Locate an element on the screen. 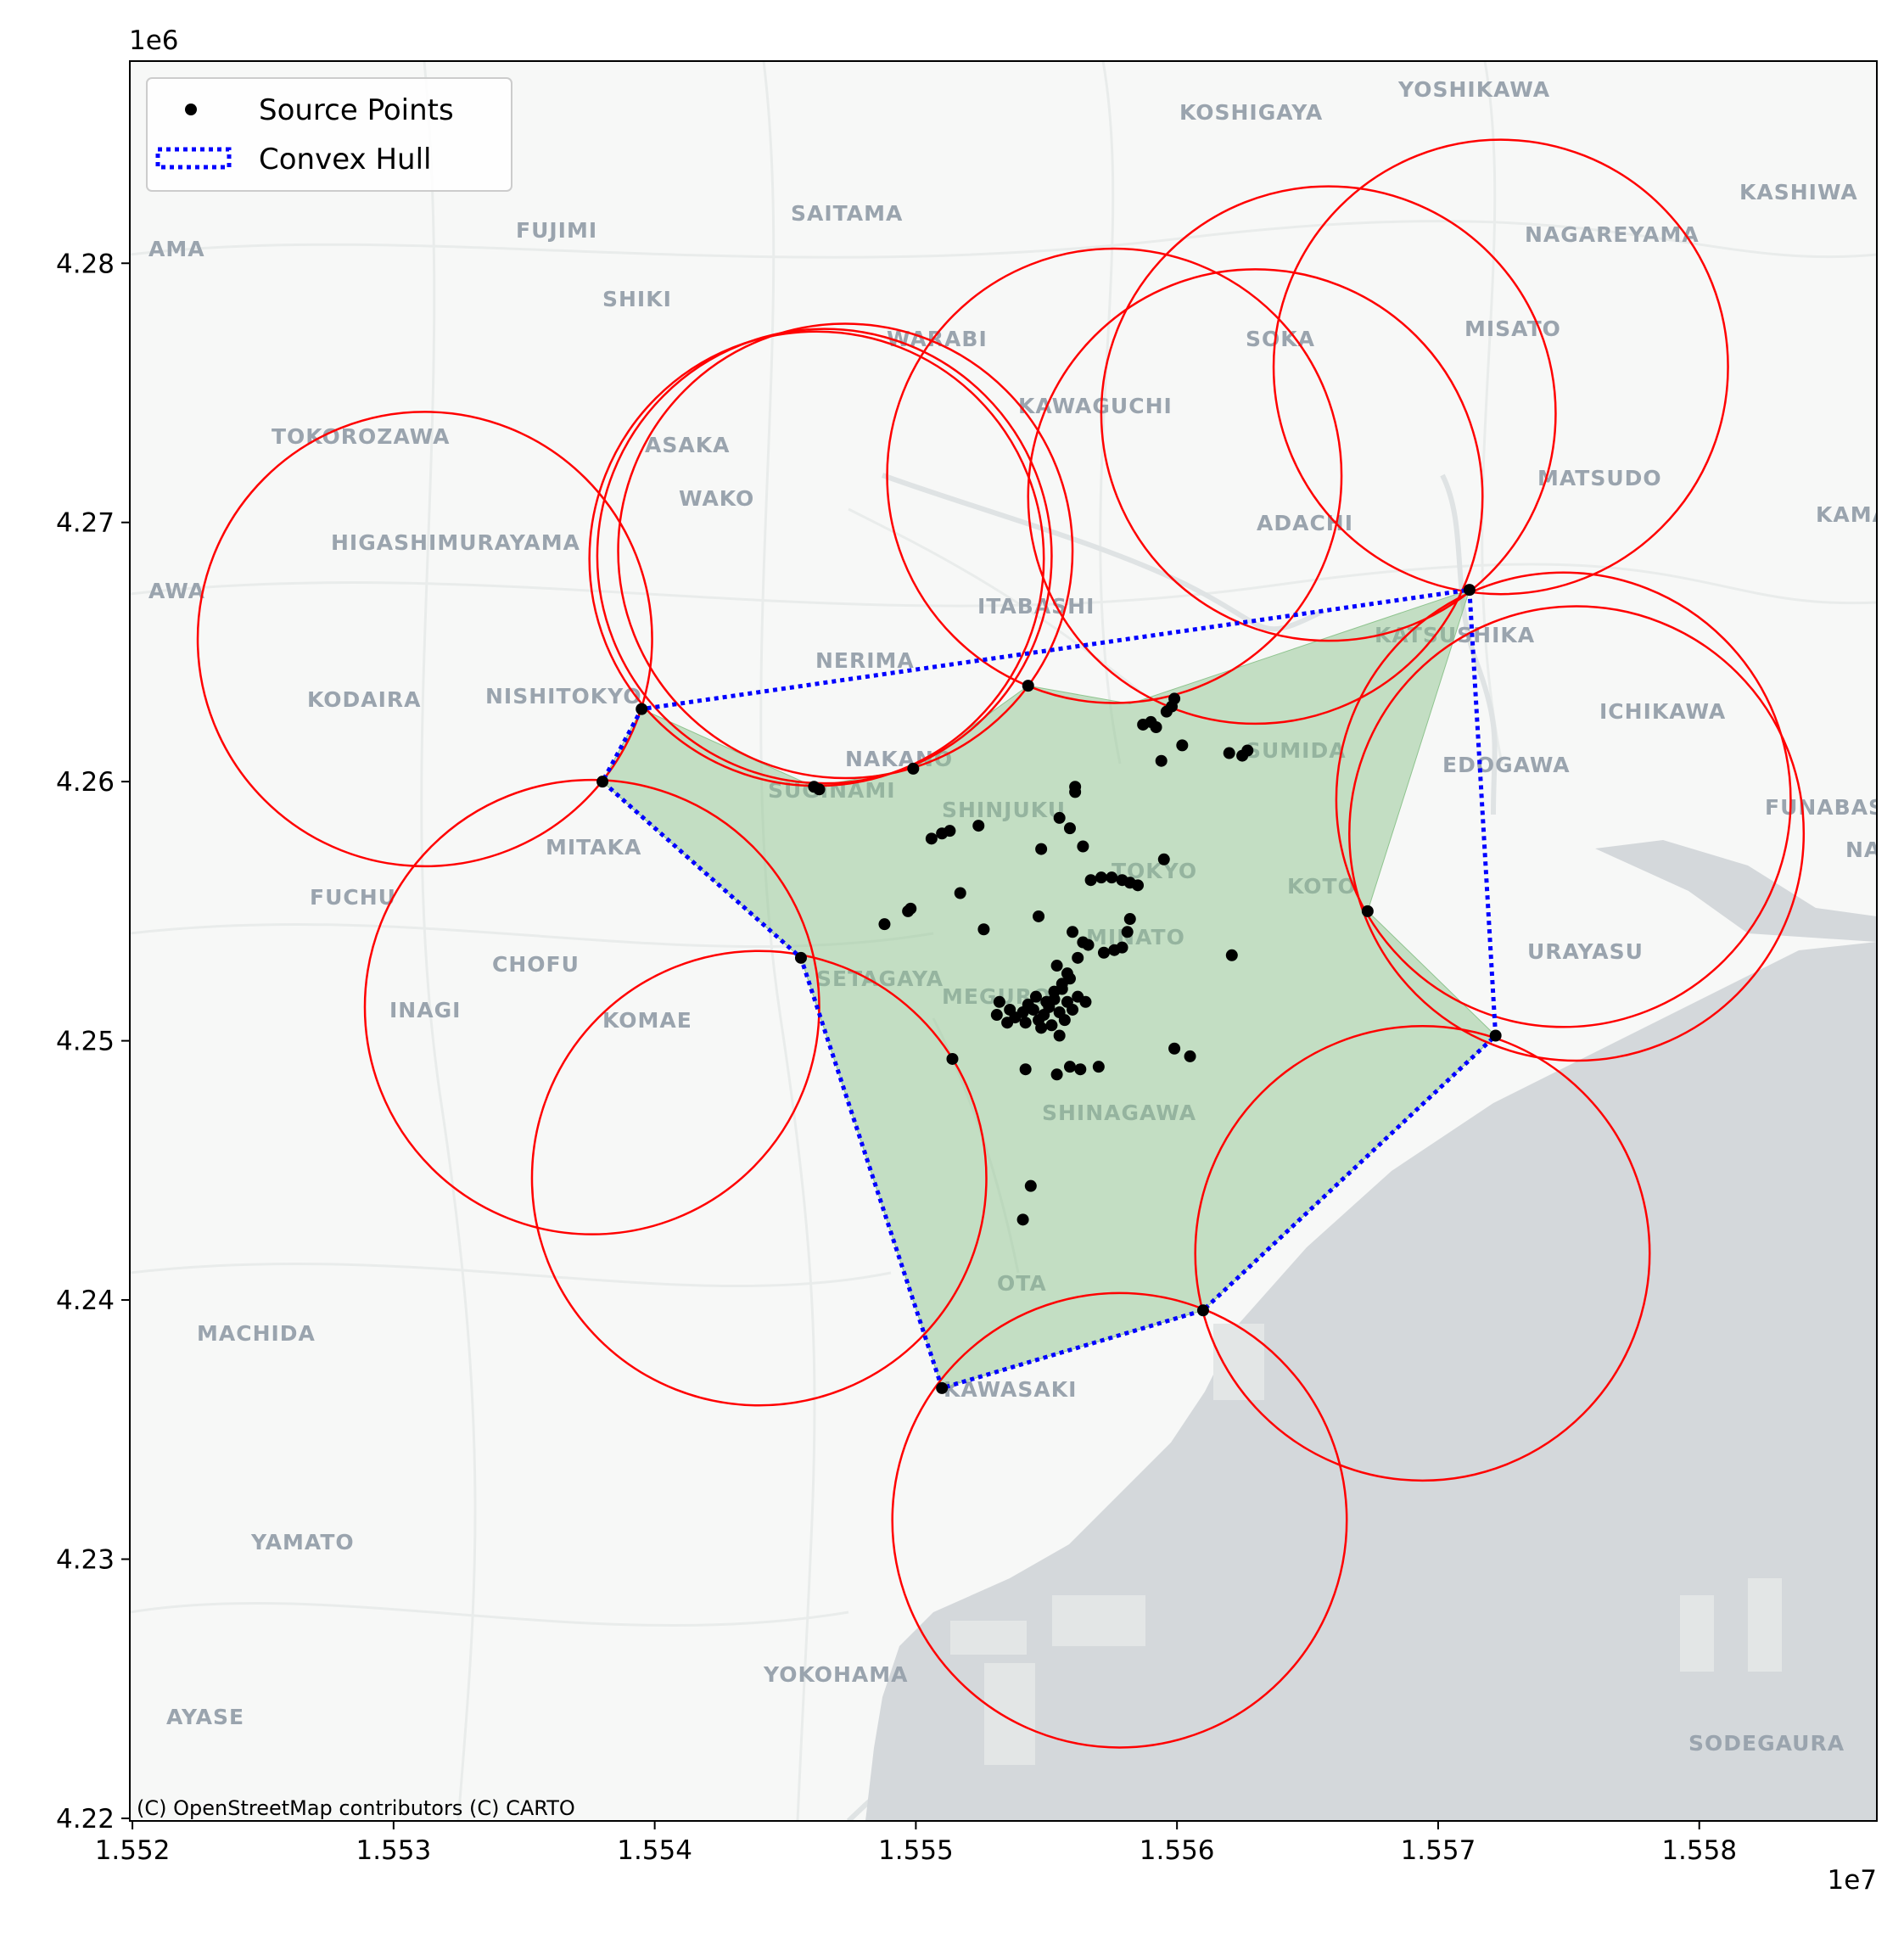 The height and width of the screenshot is (1955, 1904). y-tick-label: 4.28 is located at coordinates (85, 264).